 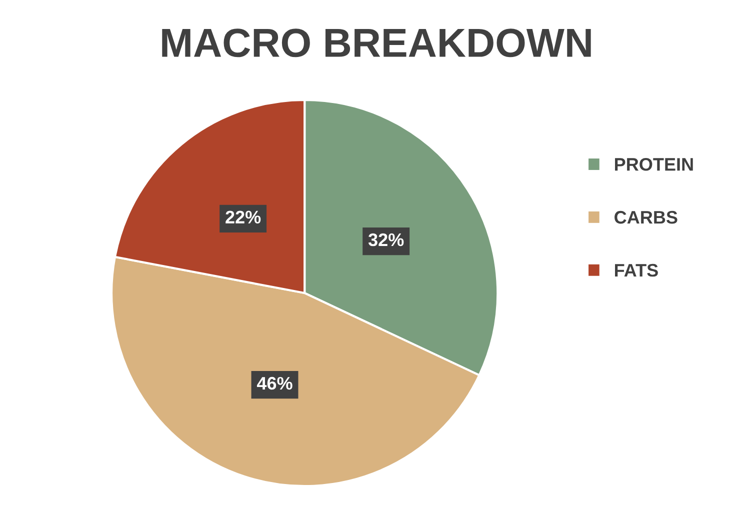 I want to click on data-label: 32%, so click(x=386, y=239).